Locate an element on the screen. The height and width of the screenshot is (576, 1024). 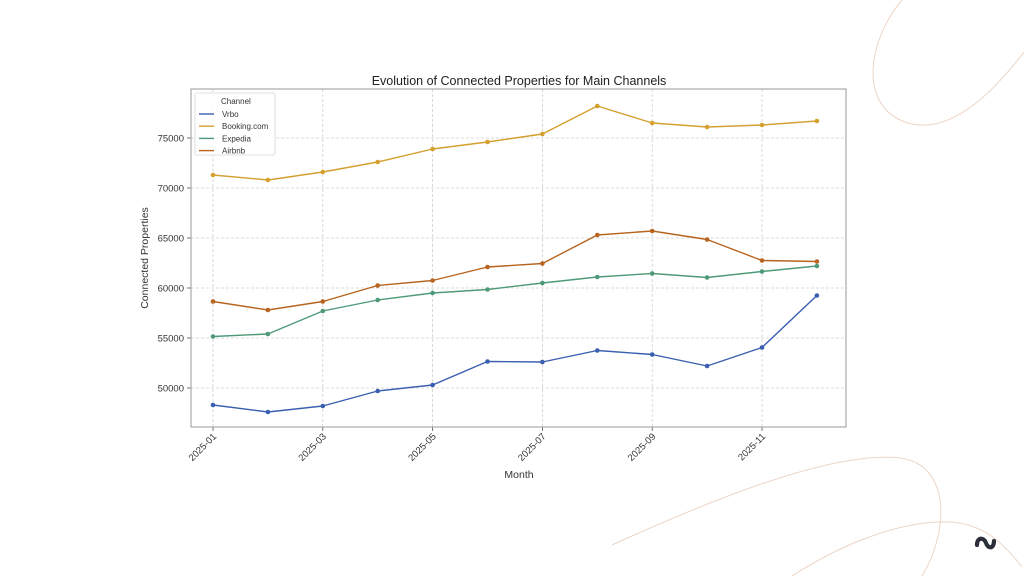
x-tick-label: 2025-01 is located at coordinates (203, 447).